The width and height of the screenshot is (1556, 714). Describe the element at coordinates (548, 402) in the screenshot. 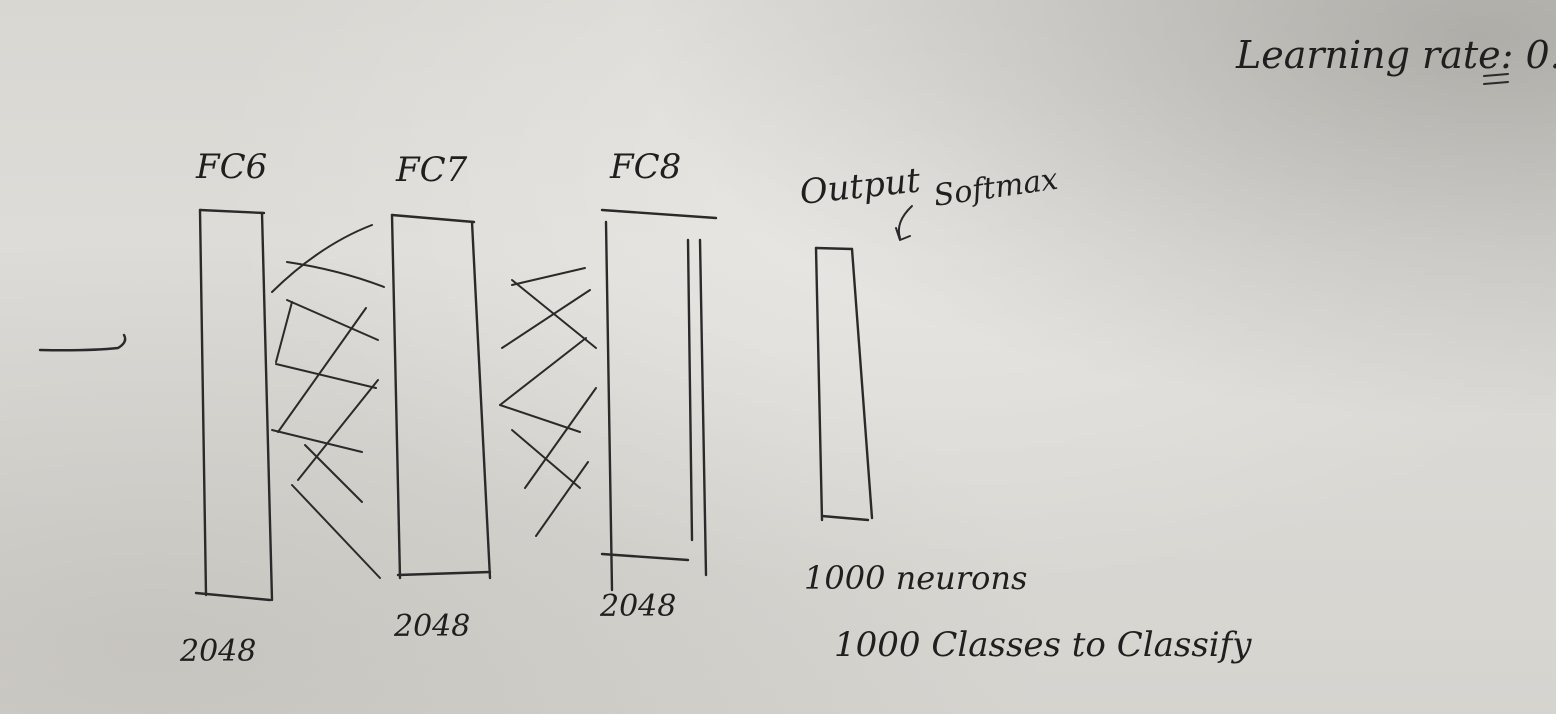

I see `fc7-fc8-connections` at that location.